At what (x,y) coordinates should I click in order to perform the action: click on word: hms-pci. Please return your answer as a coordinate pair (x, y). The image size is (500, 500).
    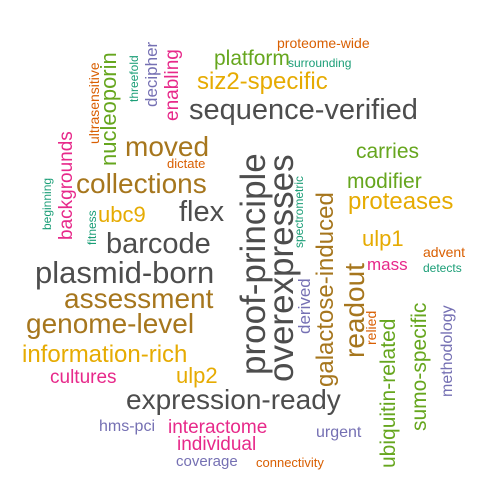
    Looking at the image, I should click on (127, 426).